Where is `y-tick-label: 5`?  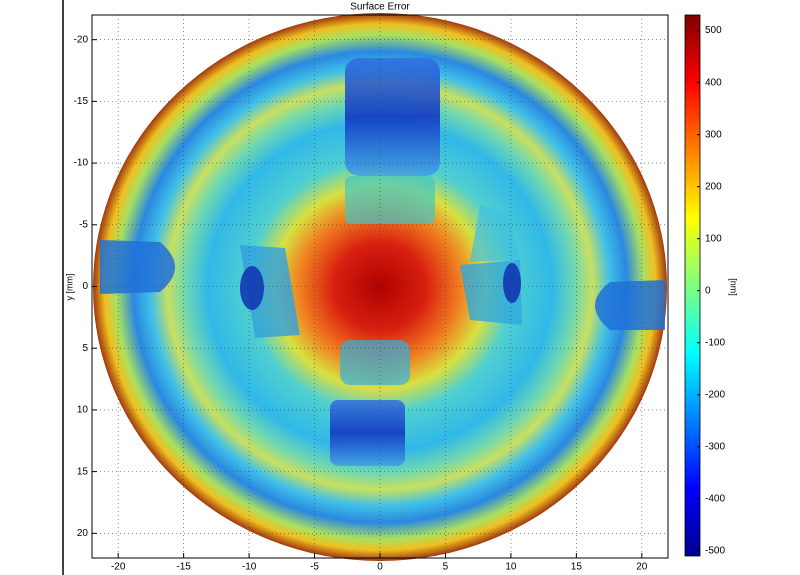
y-tick-label: 5 is located at coordinates (85, 348).